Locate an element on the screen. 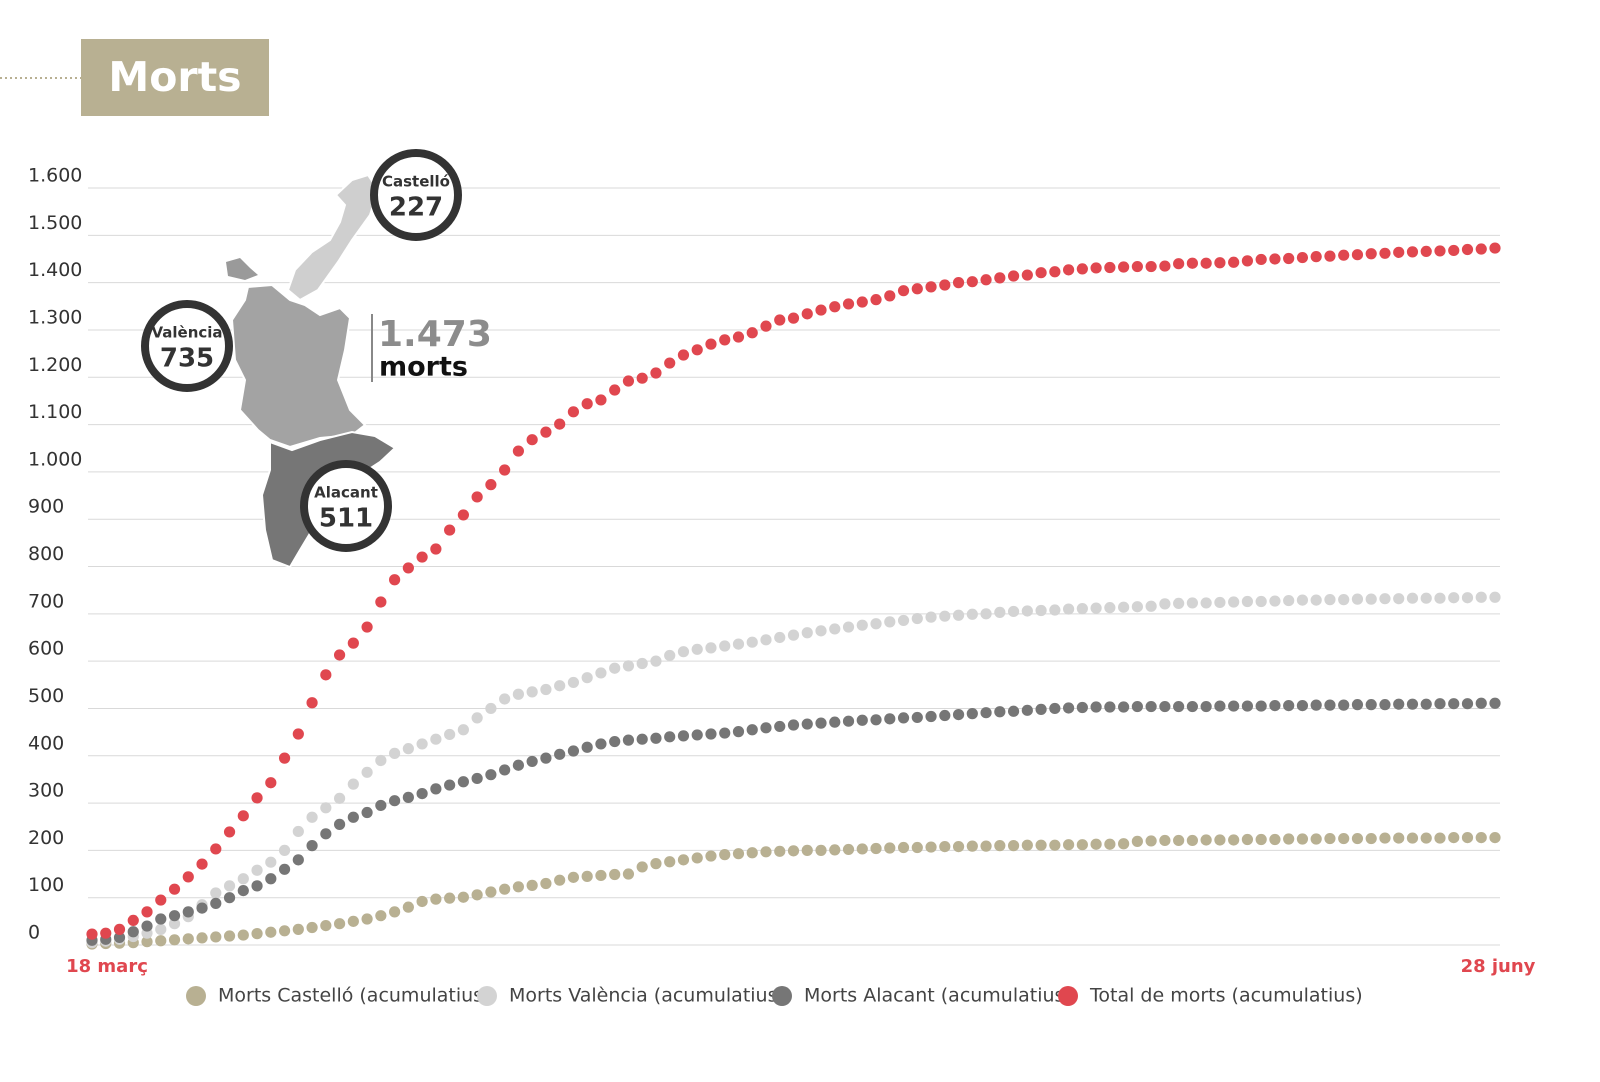 This screenshot has width=1600, height=1082. map-badge-name: València is located at coordinates (186, 333).